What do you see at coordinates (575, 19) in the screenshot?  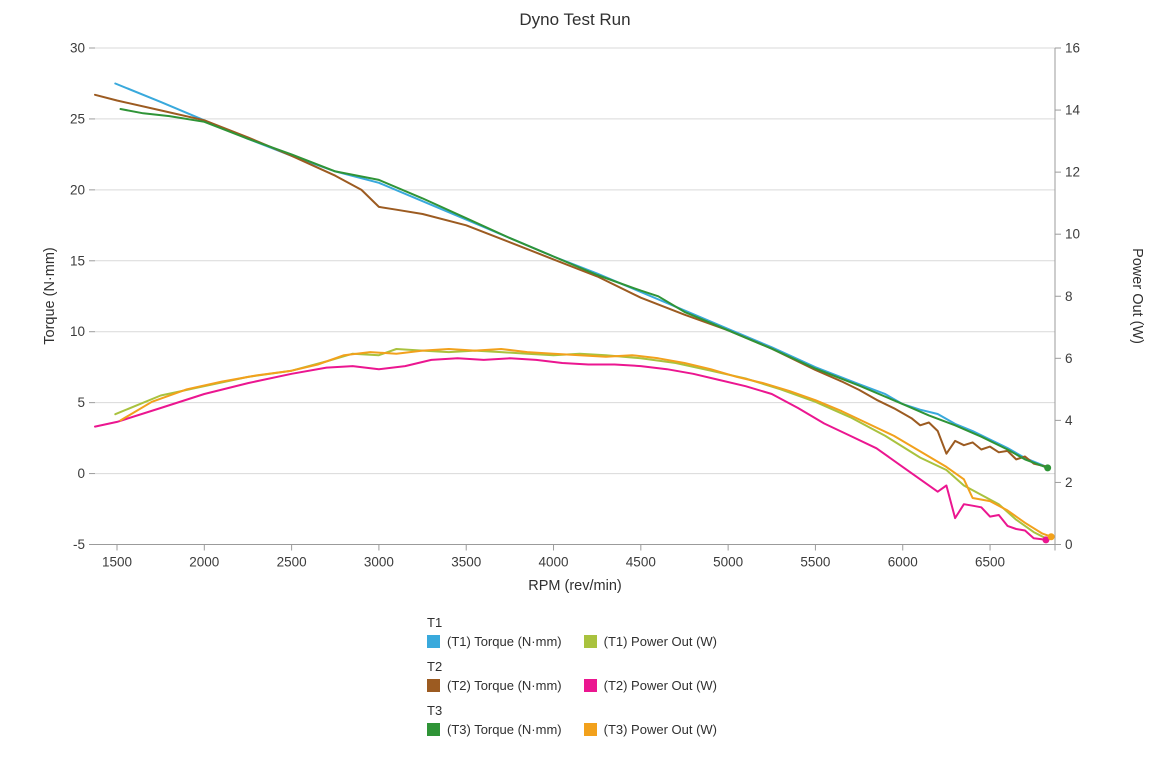 I see `chart-title: Dyno Test Run` at bounding box center [575, 19].